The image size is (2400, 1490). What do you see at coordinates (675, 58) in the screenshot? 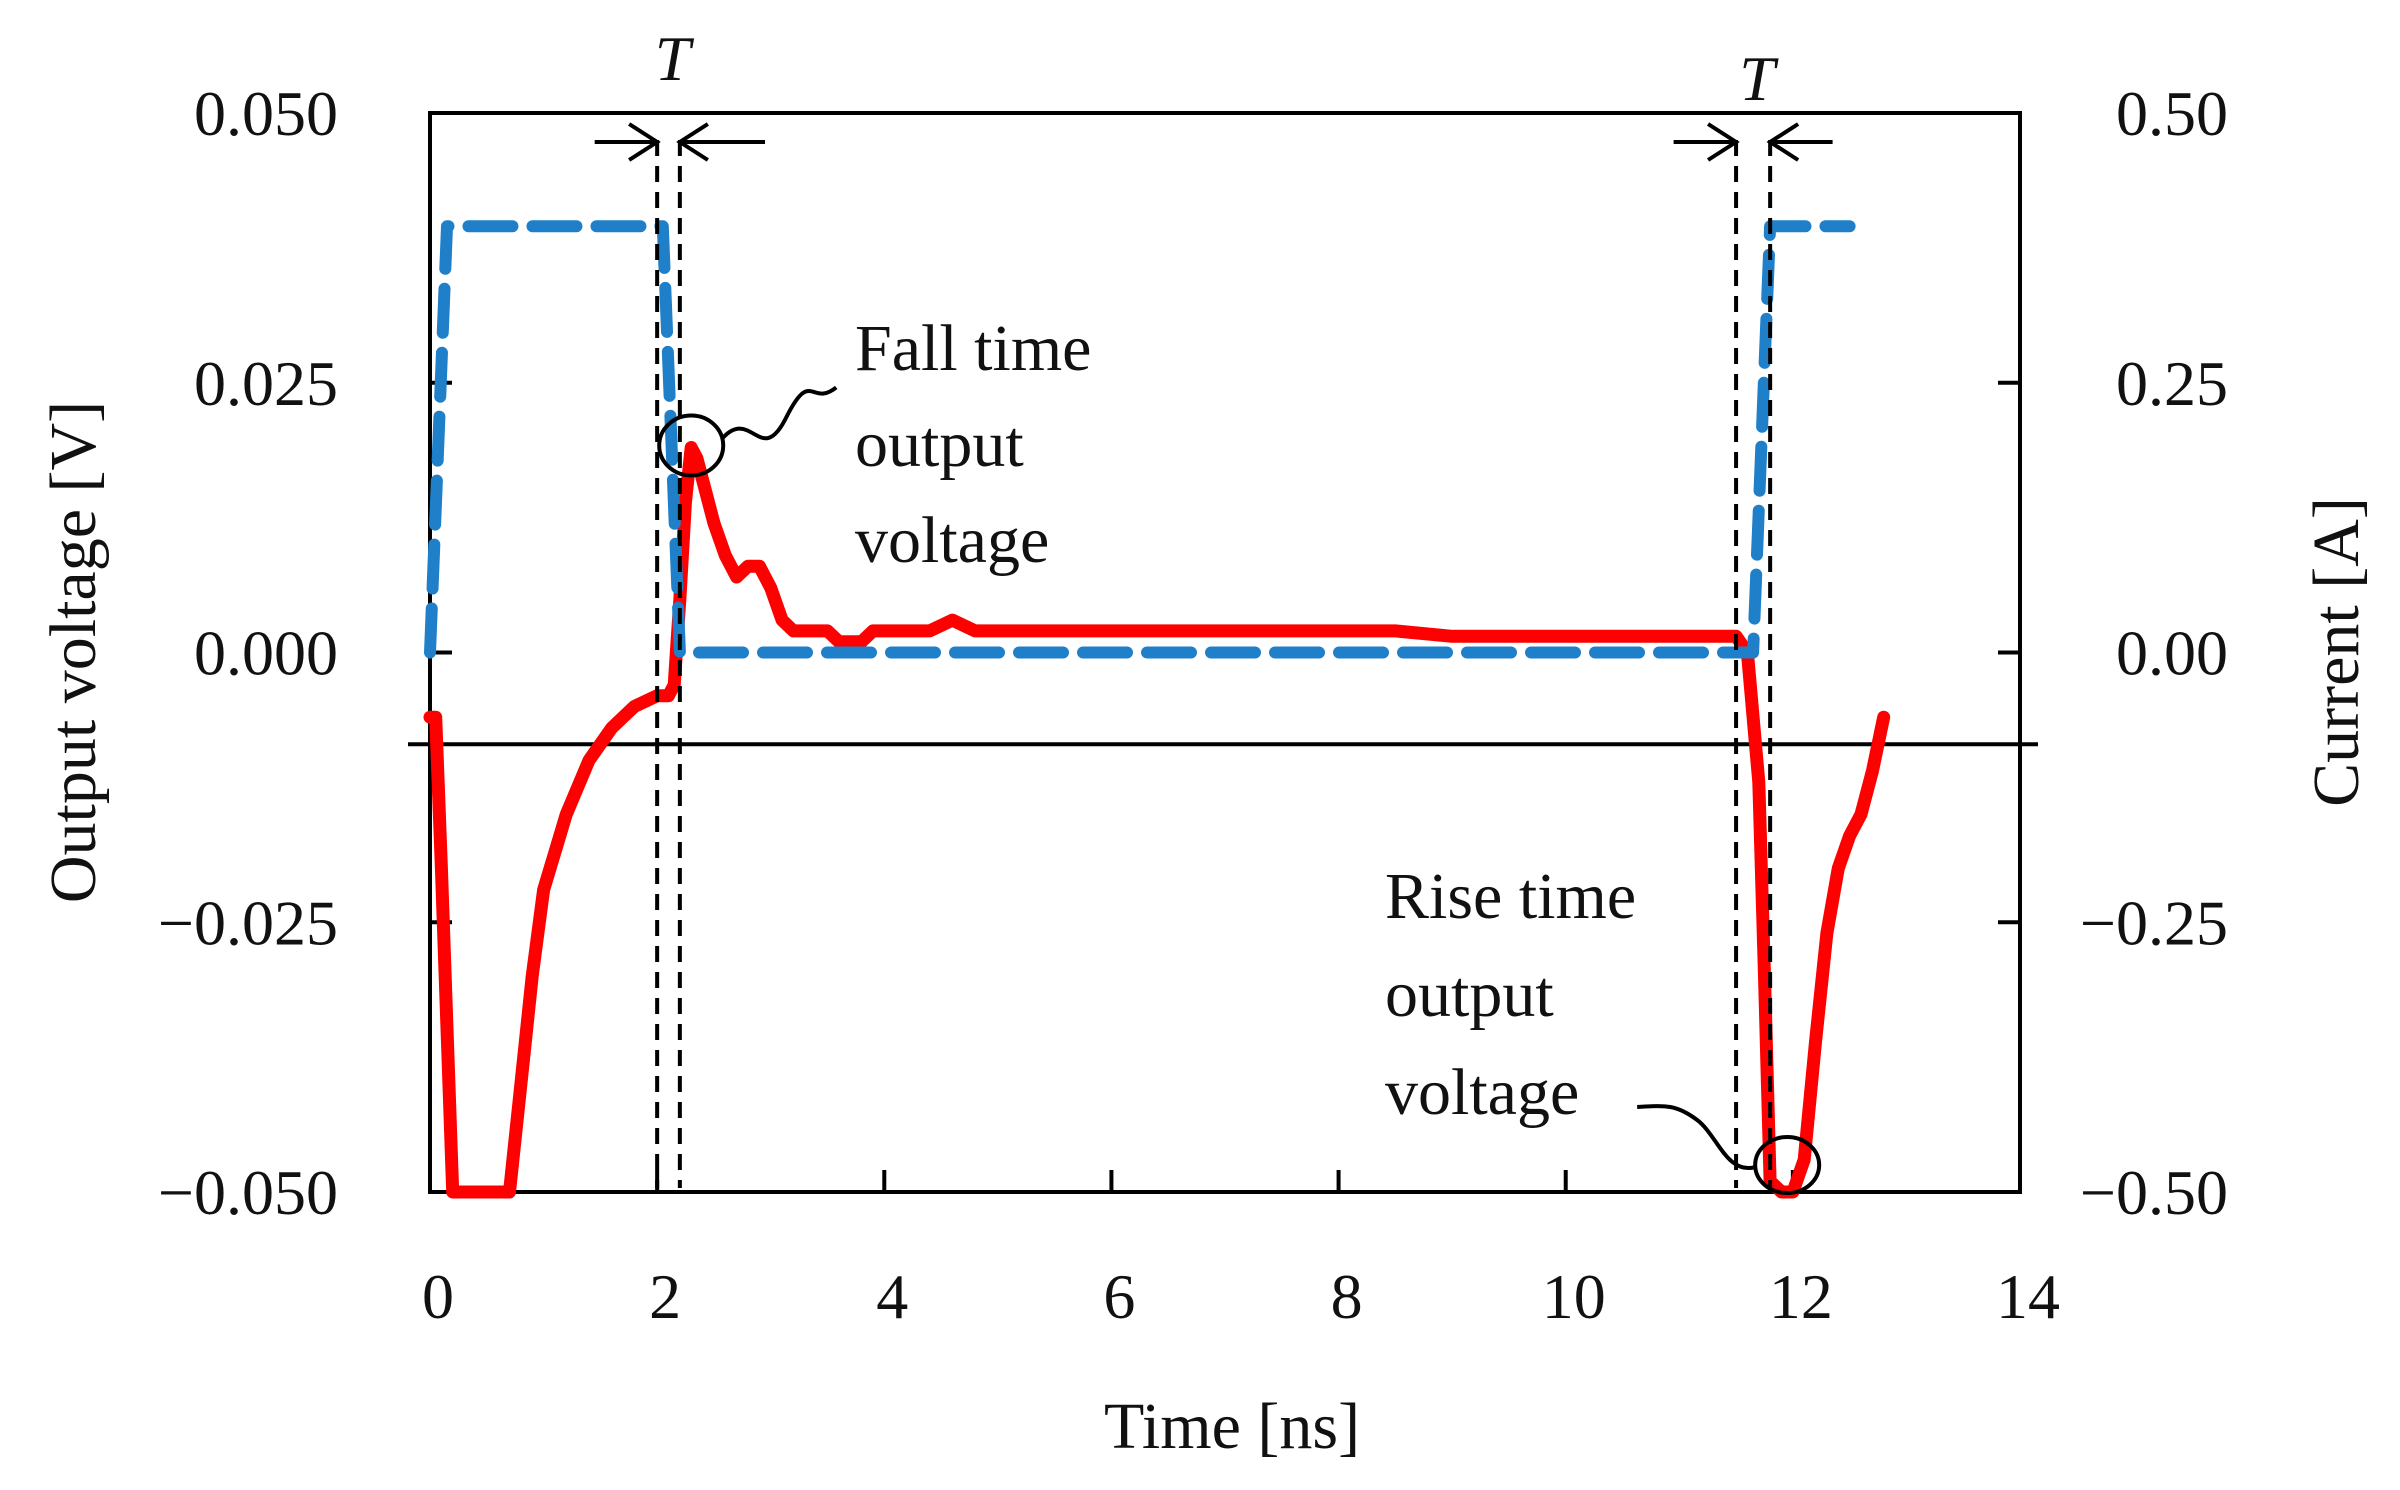
I see `fall-T-label: T` at bounding box center [675, 58].